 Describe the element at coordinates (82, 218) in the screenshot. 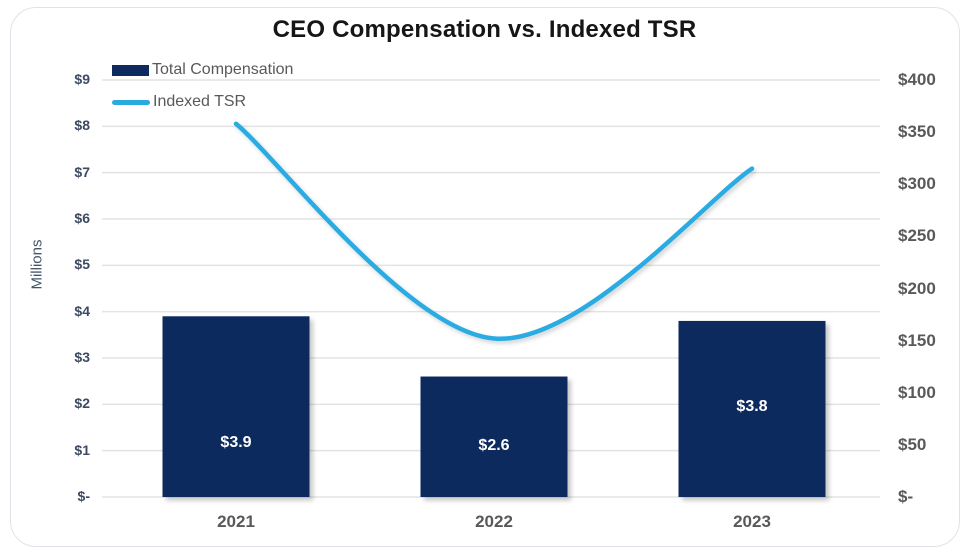

I see `left-axis-tick: $6` at that location.